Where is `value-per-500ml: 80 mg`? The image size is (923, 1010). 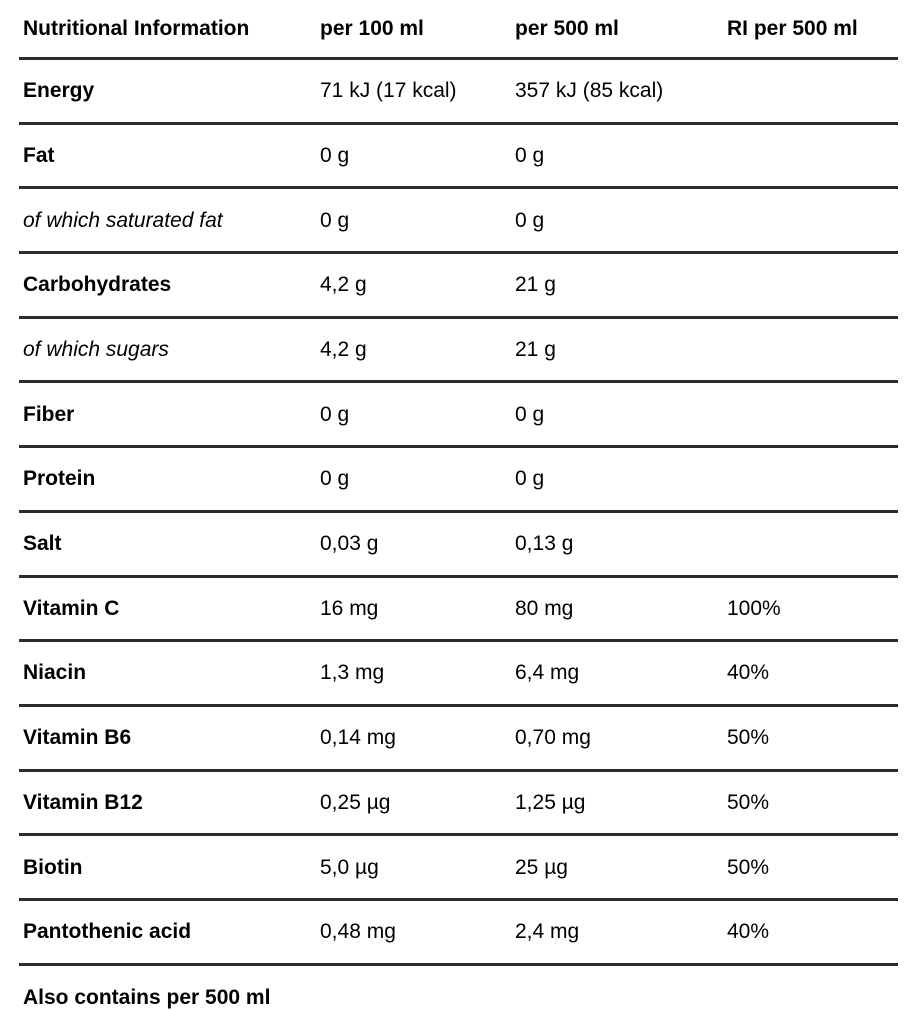 value-per-500ml: 80 mg is located at coordinates (544, 608).